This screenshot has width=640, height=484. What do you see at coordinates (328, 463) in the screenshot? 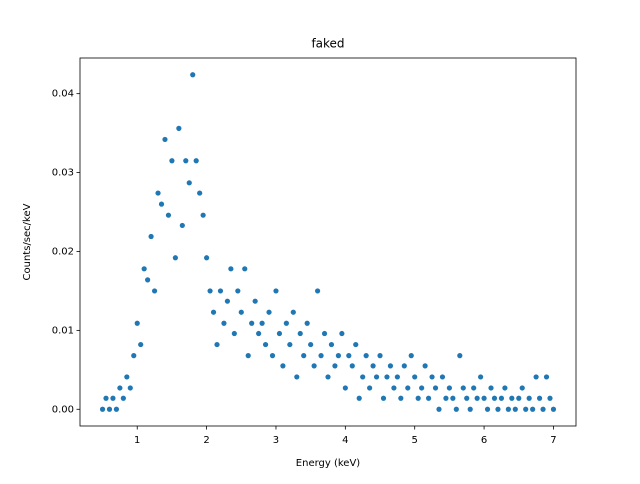
I see `x-axis-label: Energy (keV)` at bounding box center [328, 463].